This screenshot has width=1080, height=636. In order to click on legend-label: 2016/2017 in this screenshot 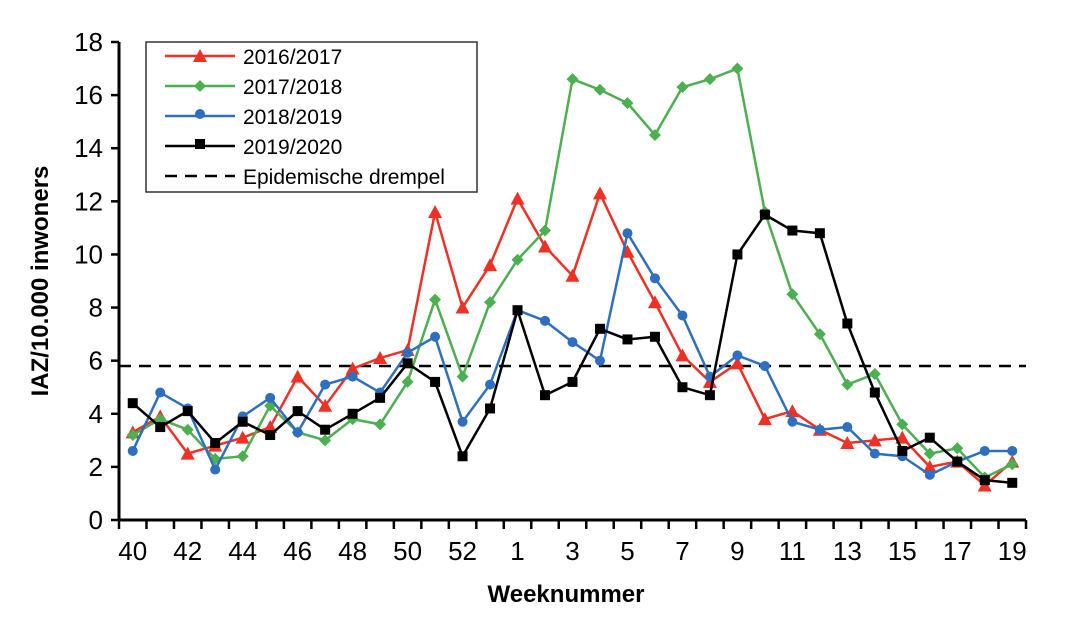, I will do `click(292, 57)`.